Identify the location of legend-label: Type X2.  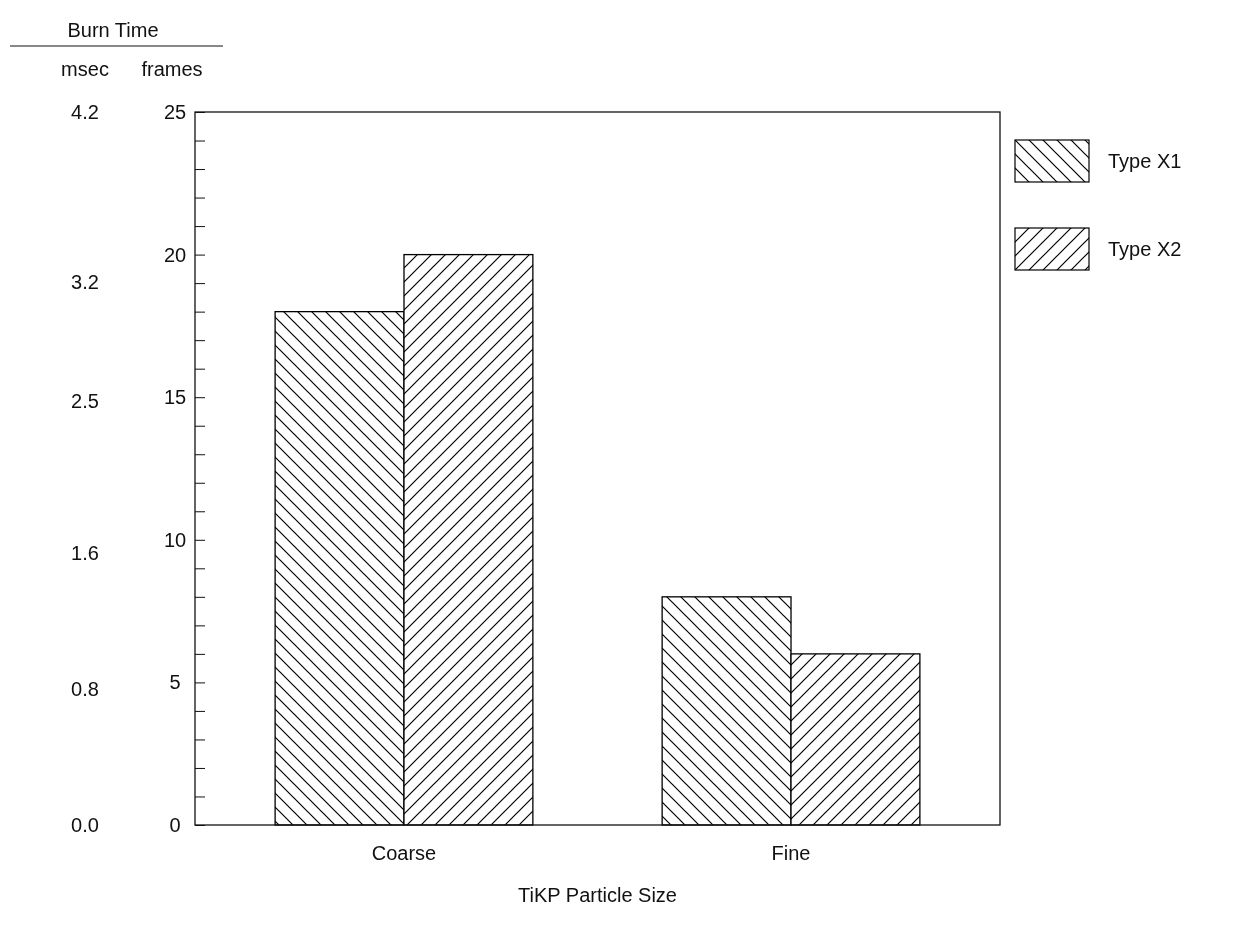
(1145, 249).